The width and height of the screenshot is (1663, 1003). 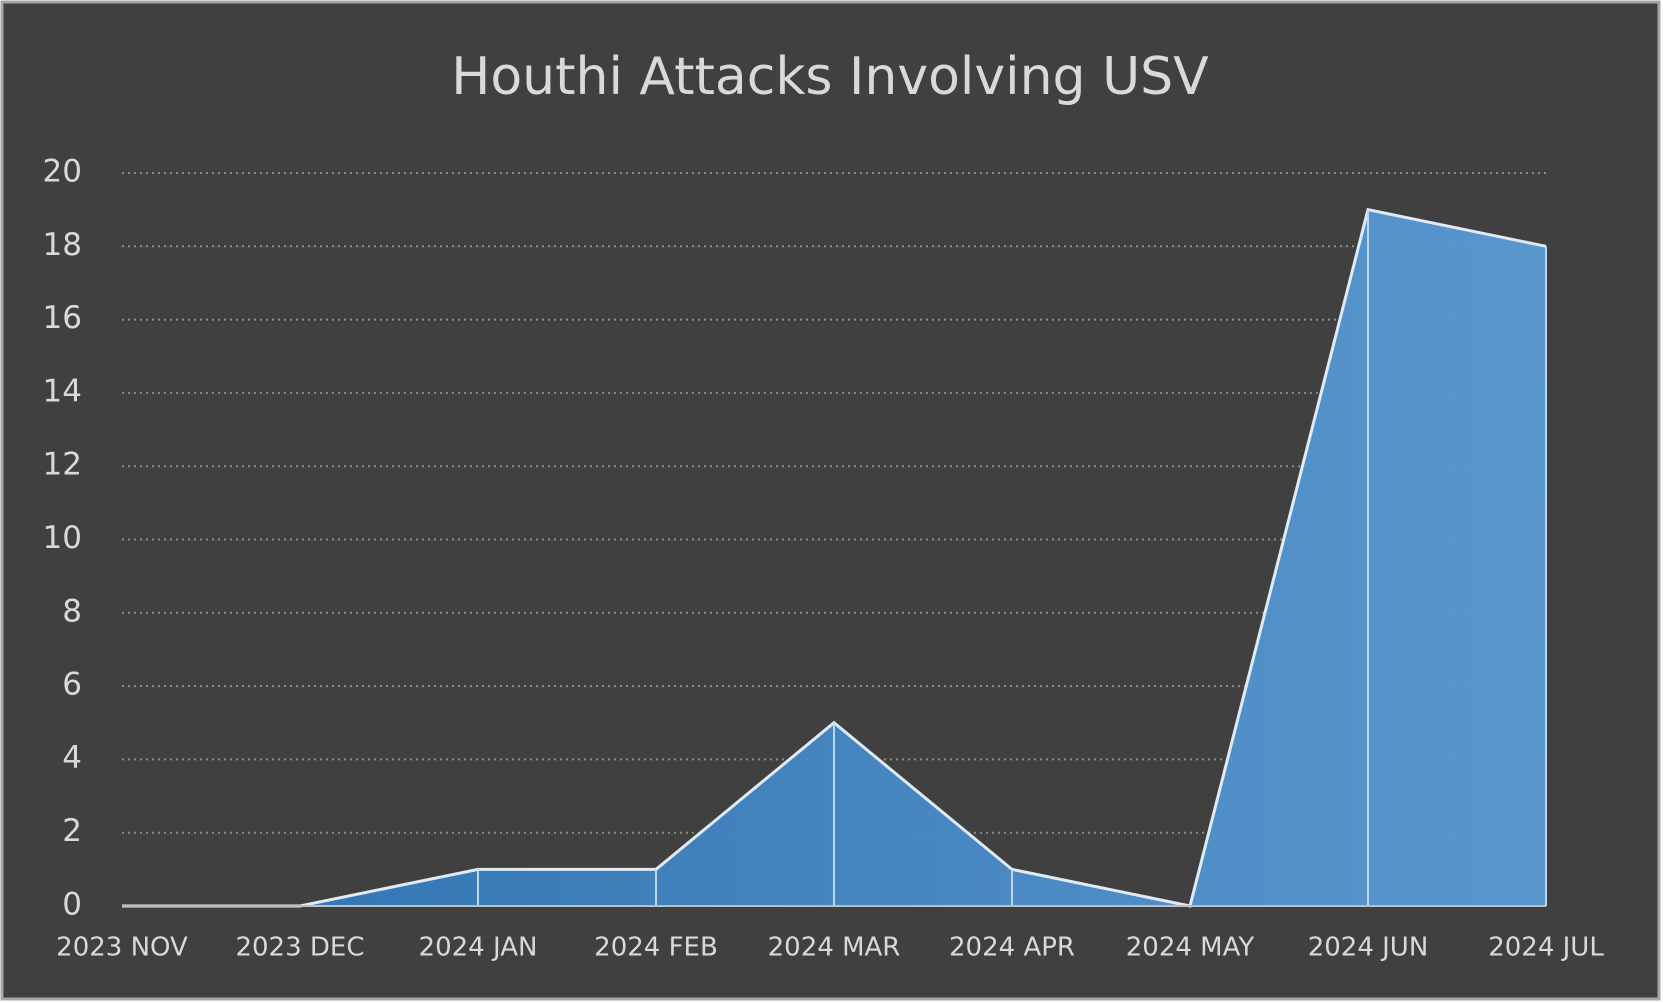 What do you see at coordinates (1012, 948) in the screenshot?
I see `x-tick-label: 2024 APR` at bounding box center [1012, 948].